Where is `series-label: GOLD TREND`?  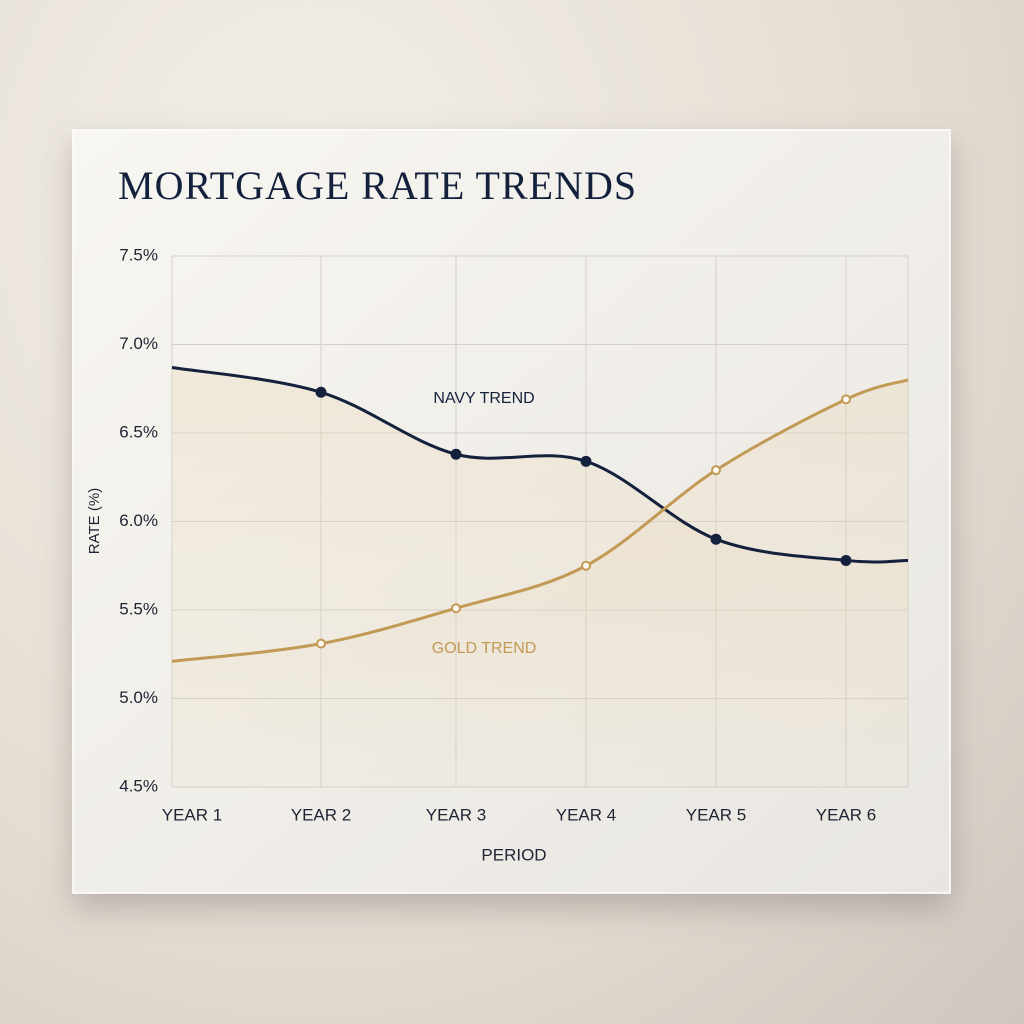
series-label: GOLD TREND is located at coordinates (484, 648).